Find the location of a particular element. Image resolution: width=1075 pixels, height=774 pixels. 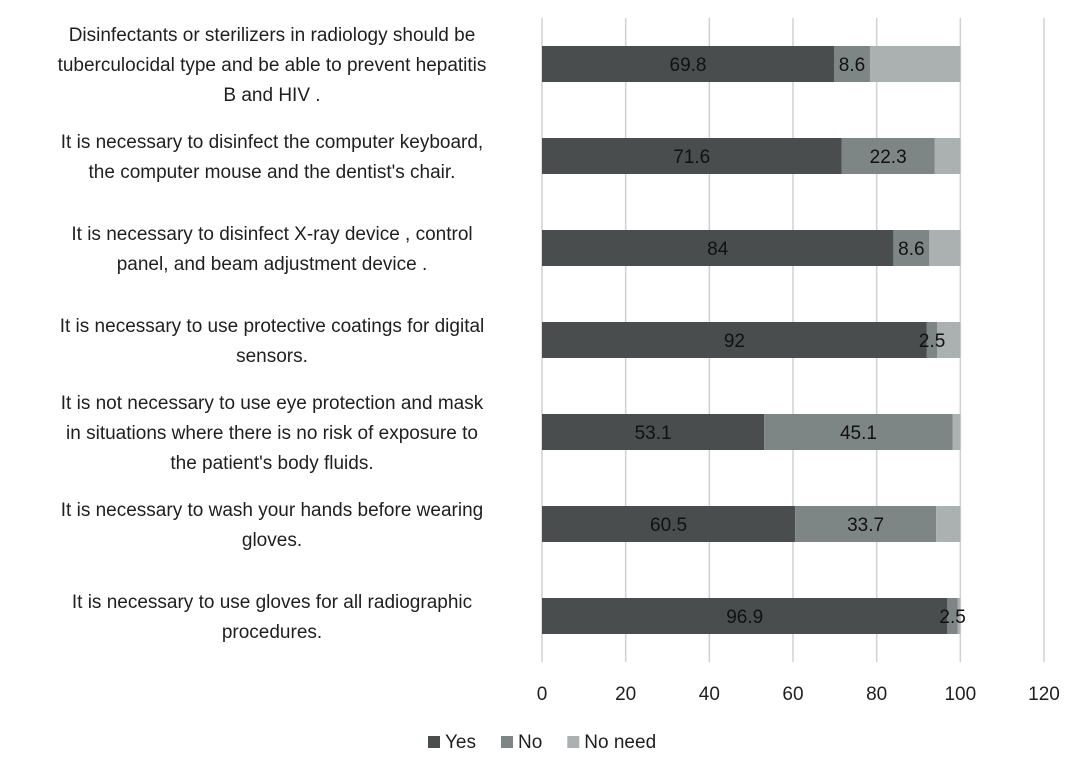

data-label: 53.1 is located at coordinates (653, 433).